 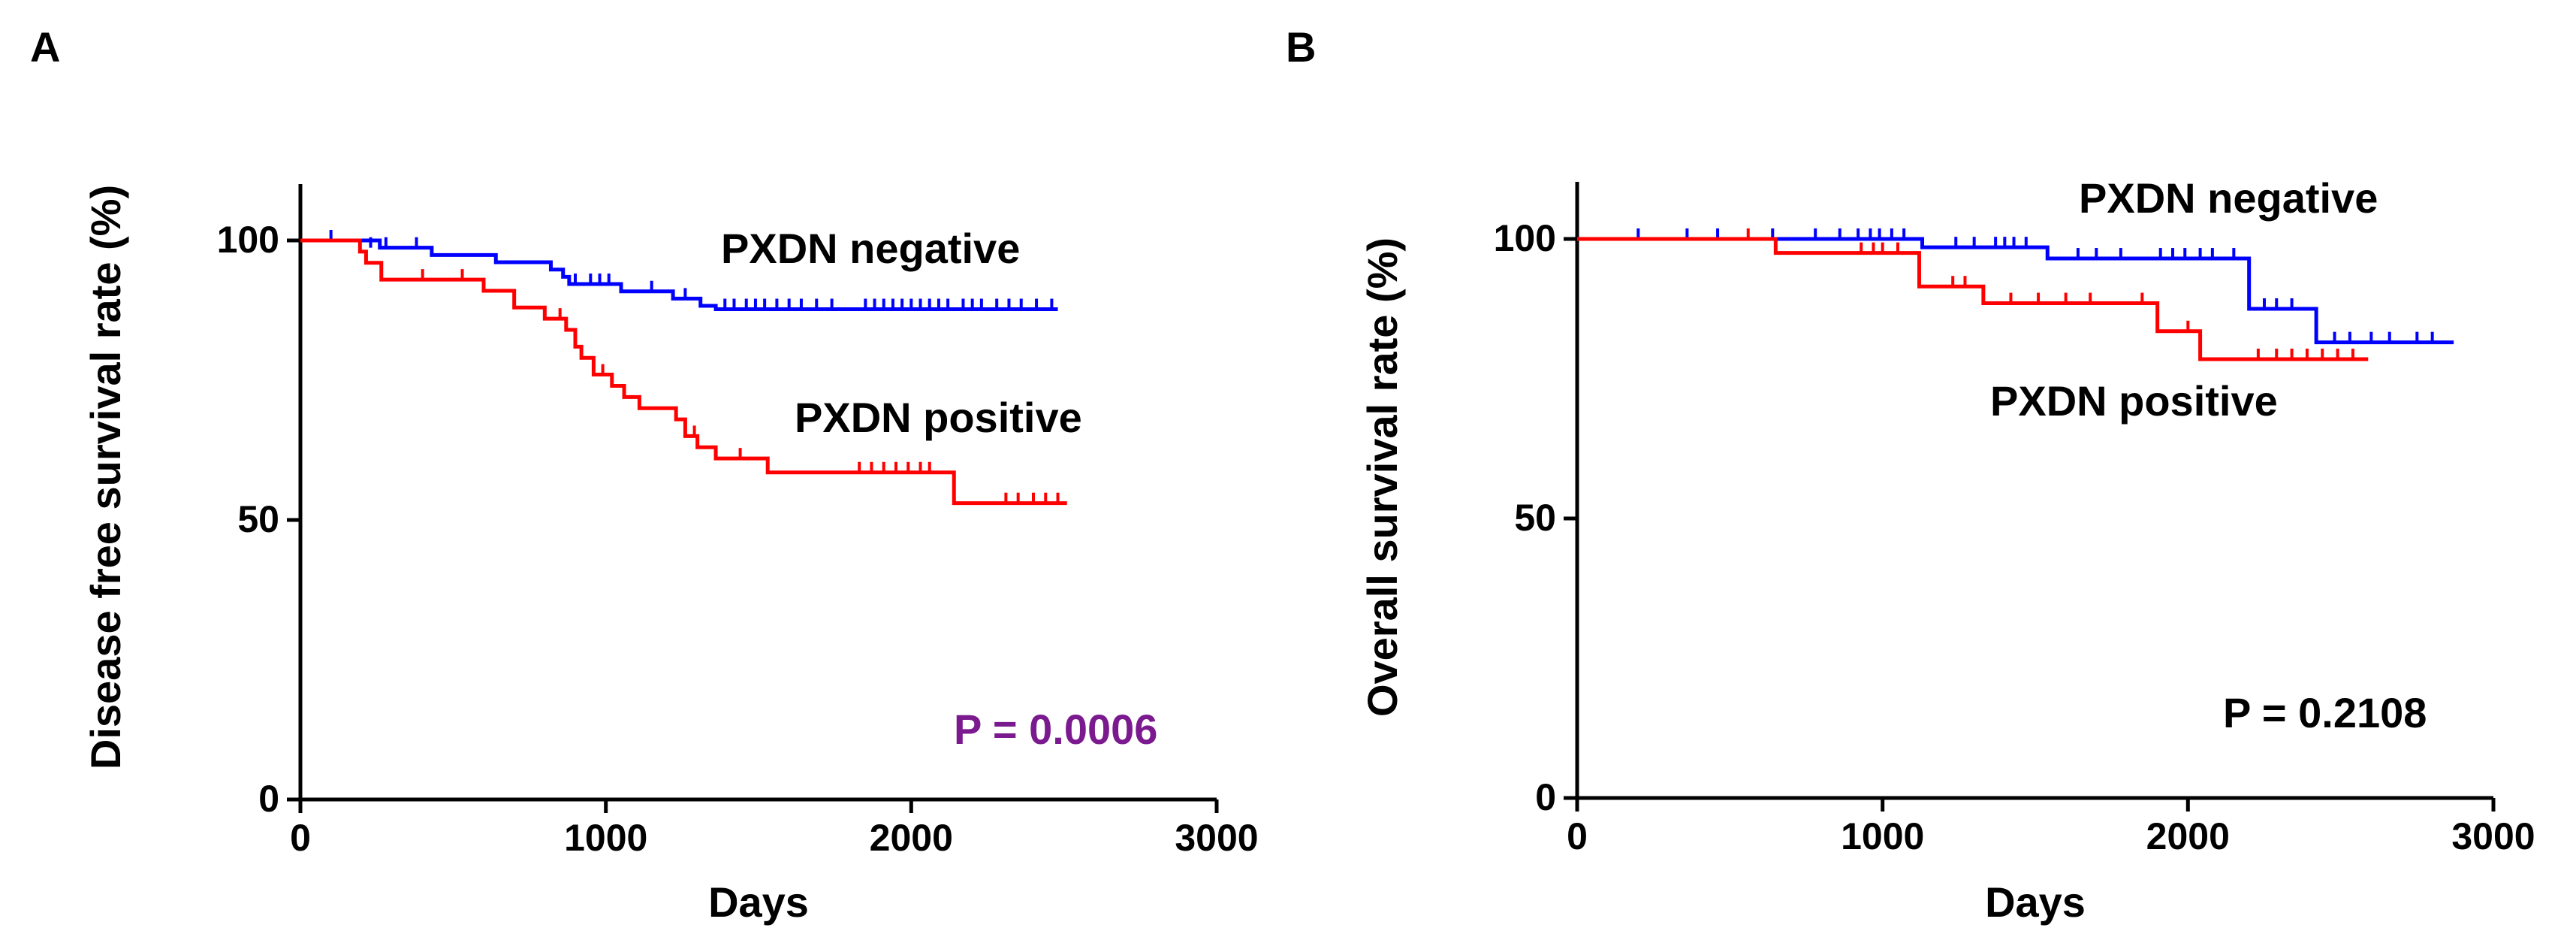 What do you see at coordinates (2134, 401) in the screenshot?
I see `series-label-positive-b: PXDN positive` at bounding box center [2134, 401].